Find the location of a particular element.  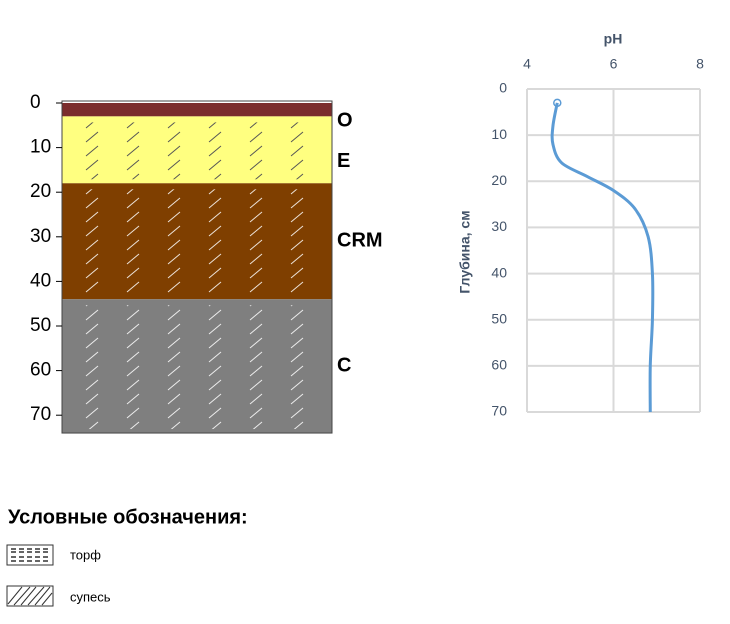

horizon-label: CRM is located at coordinates (360, 241).